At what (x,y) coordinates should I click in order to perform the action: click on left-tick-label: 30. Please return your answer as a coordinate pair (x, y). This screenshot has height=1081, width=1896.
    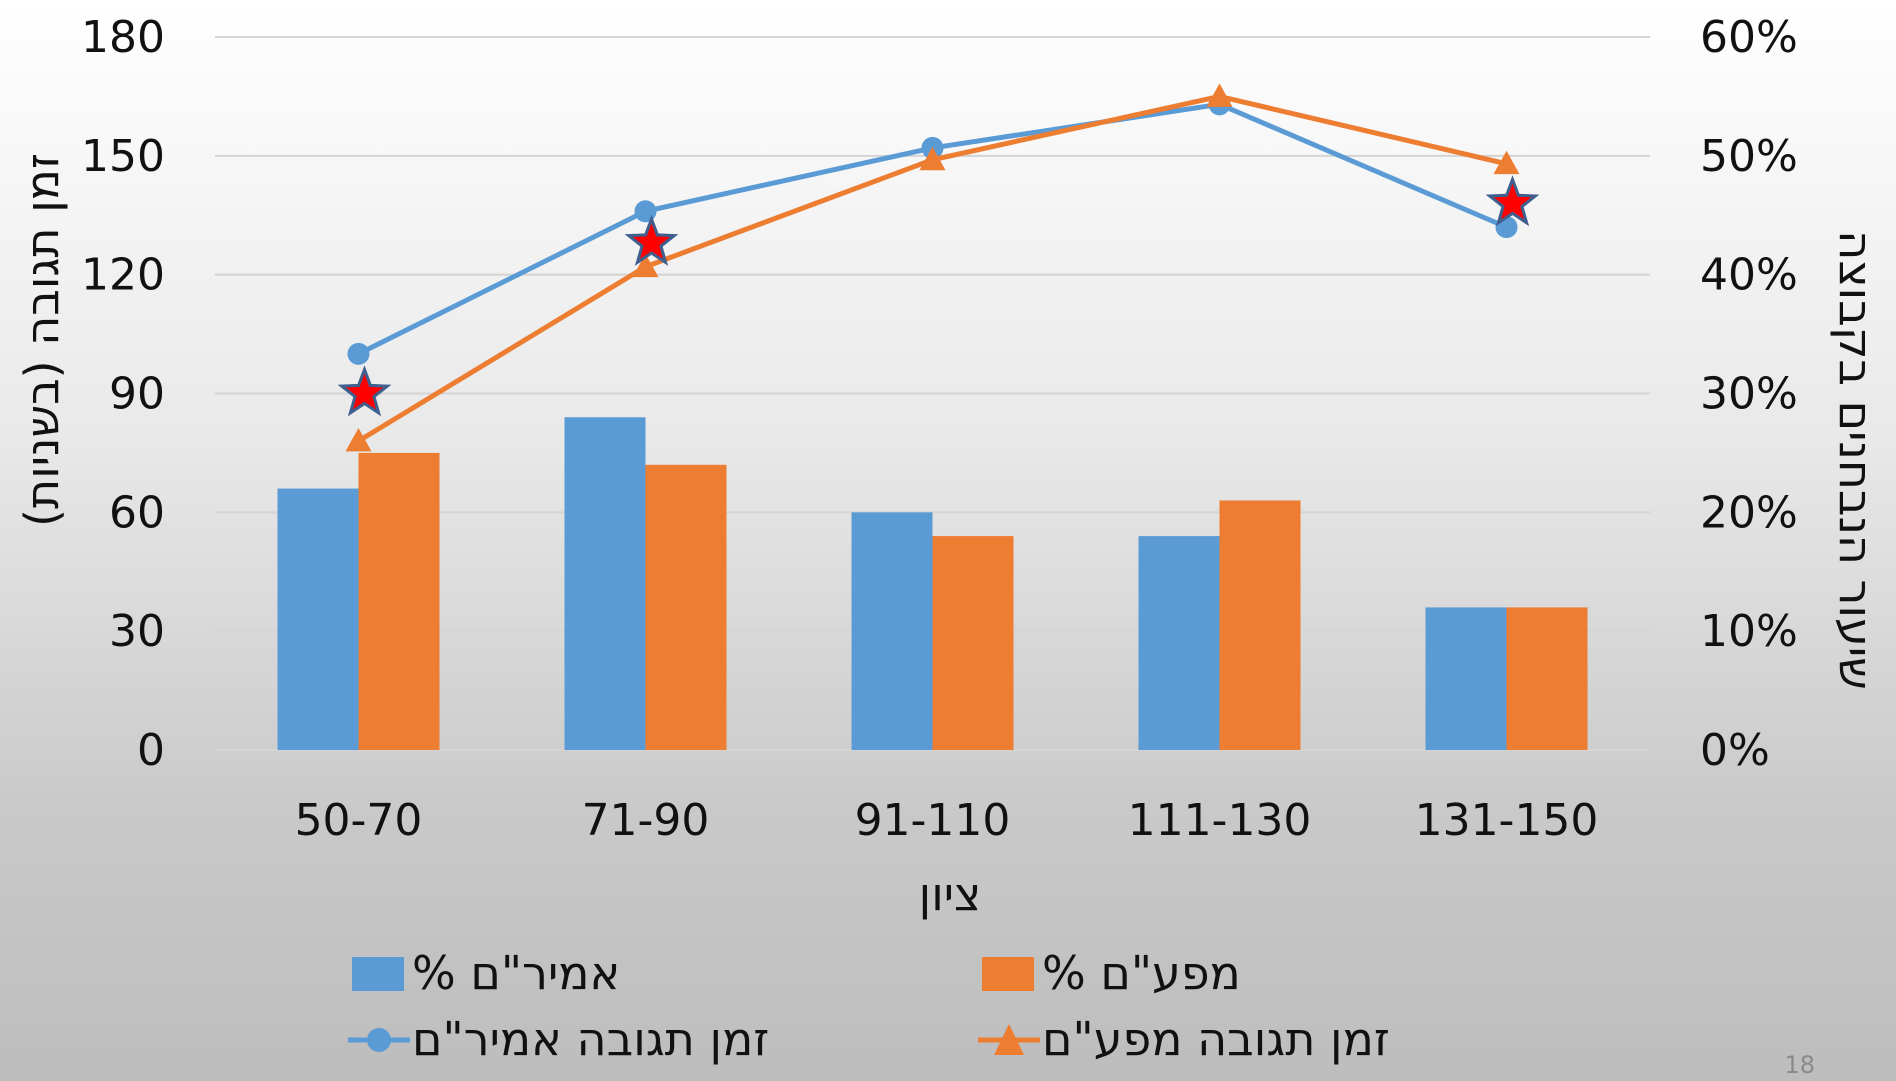
    Looking at the image, I should click on (137, 631).